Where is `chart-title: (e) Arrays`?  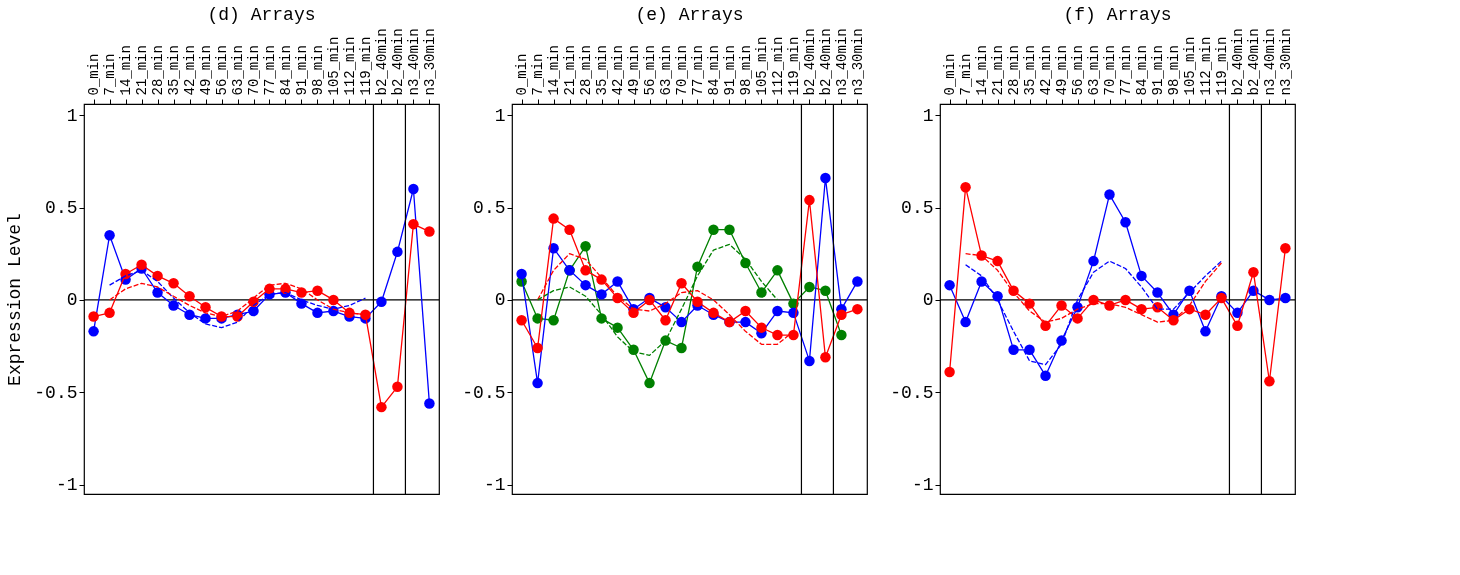
chart-title: (e) Arrays is located at coordinates (689, 14).